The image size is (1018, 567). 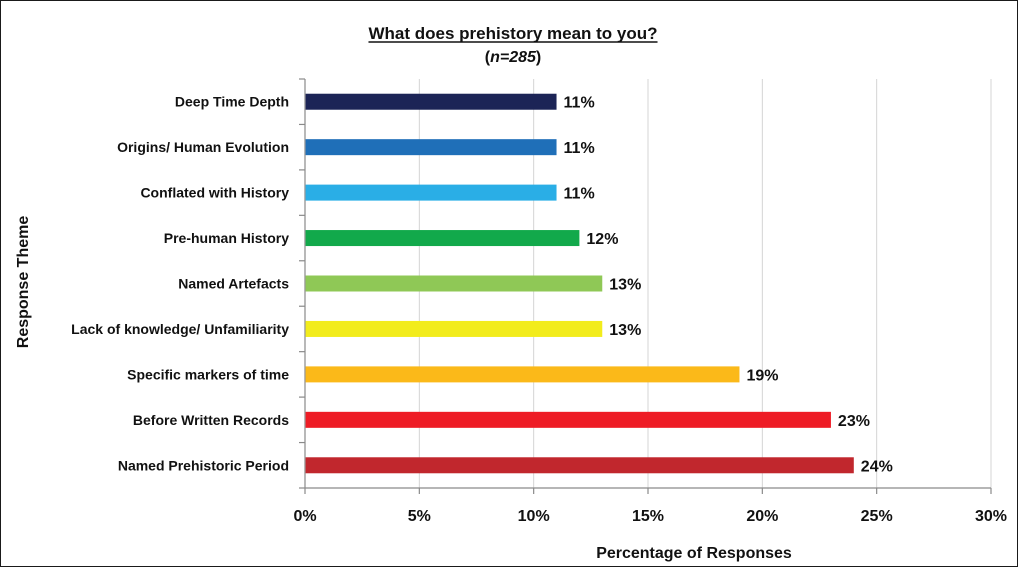 What do you see at coordinates (419, 516) in the screenshot?
I see `x-tick-label: 5%` at bounding box center [419, 516].